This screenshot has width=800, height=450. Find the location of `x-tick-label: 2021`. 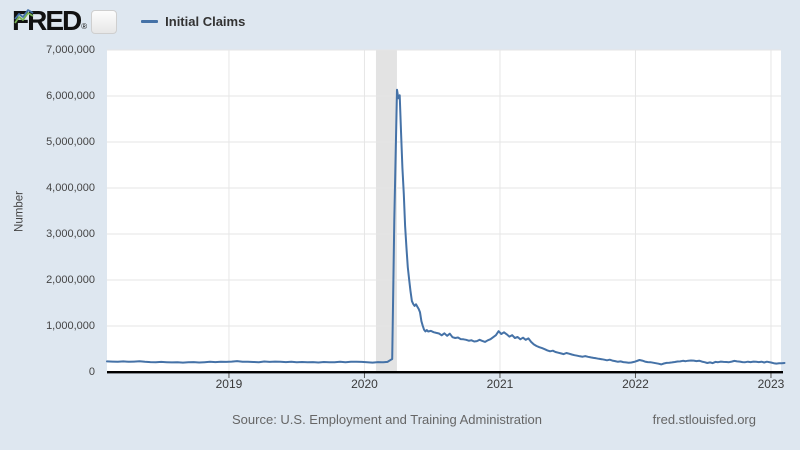

x-tick-label: 2021 is located at coordinates (500, 384).